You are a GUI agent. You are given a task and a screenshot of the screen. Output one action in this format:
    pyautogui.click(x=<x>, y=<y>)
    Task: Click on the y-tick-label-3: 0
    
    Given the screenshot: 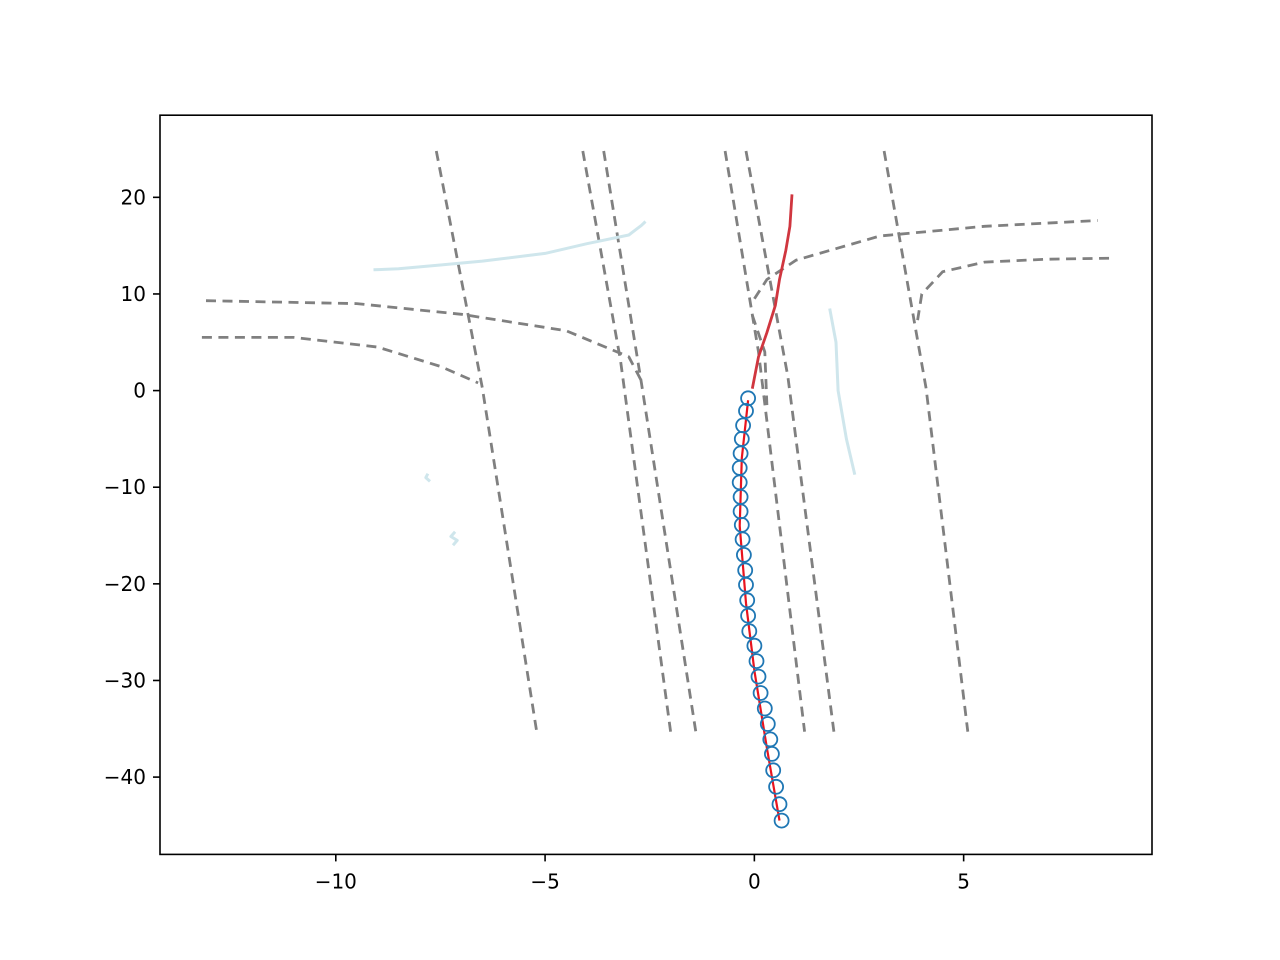 What is the action you would take?
    pyautogui.click(x=139, y=391)
    